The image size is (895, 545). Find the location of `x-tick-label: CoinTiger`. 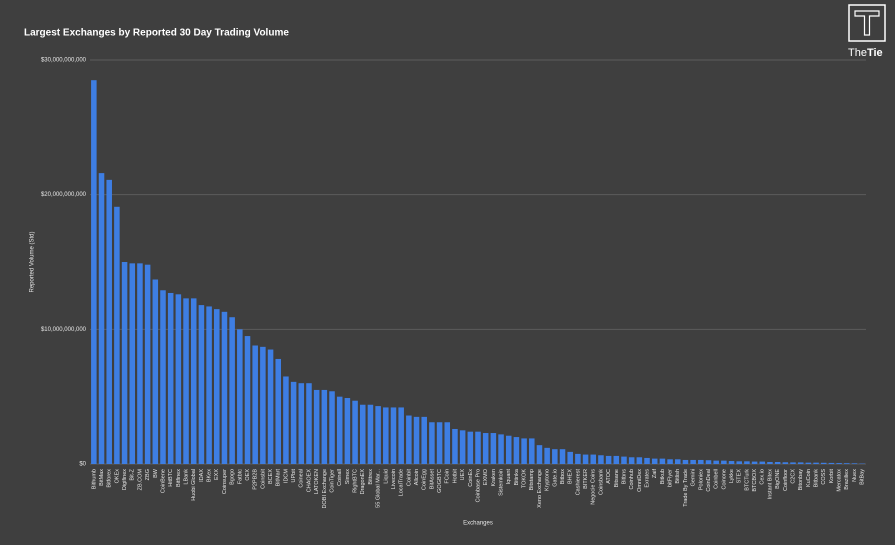

x-tick-label: CoinTiger is located at coordinates (332, 481).